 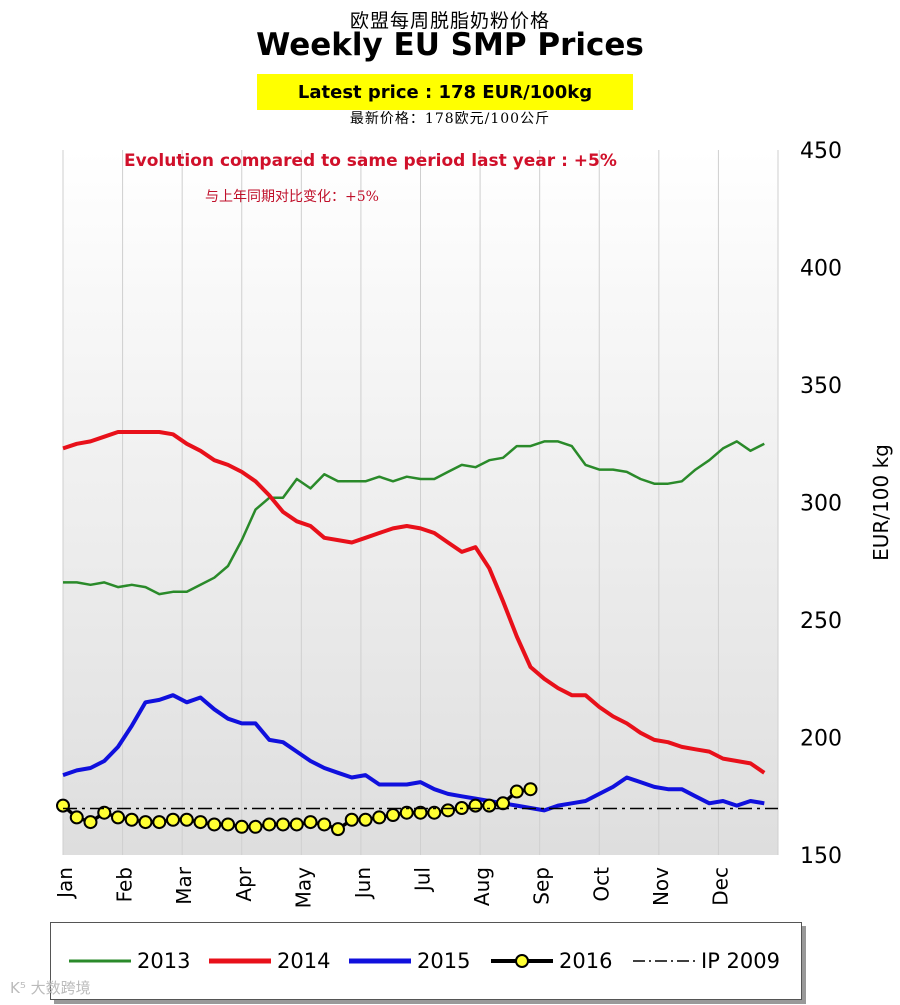 What do you see at coordinates (65, 883) in the screenshot?
I see `x-tick-label-jan: Jan` at bounding box center [65, 883].